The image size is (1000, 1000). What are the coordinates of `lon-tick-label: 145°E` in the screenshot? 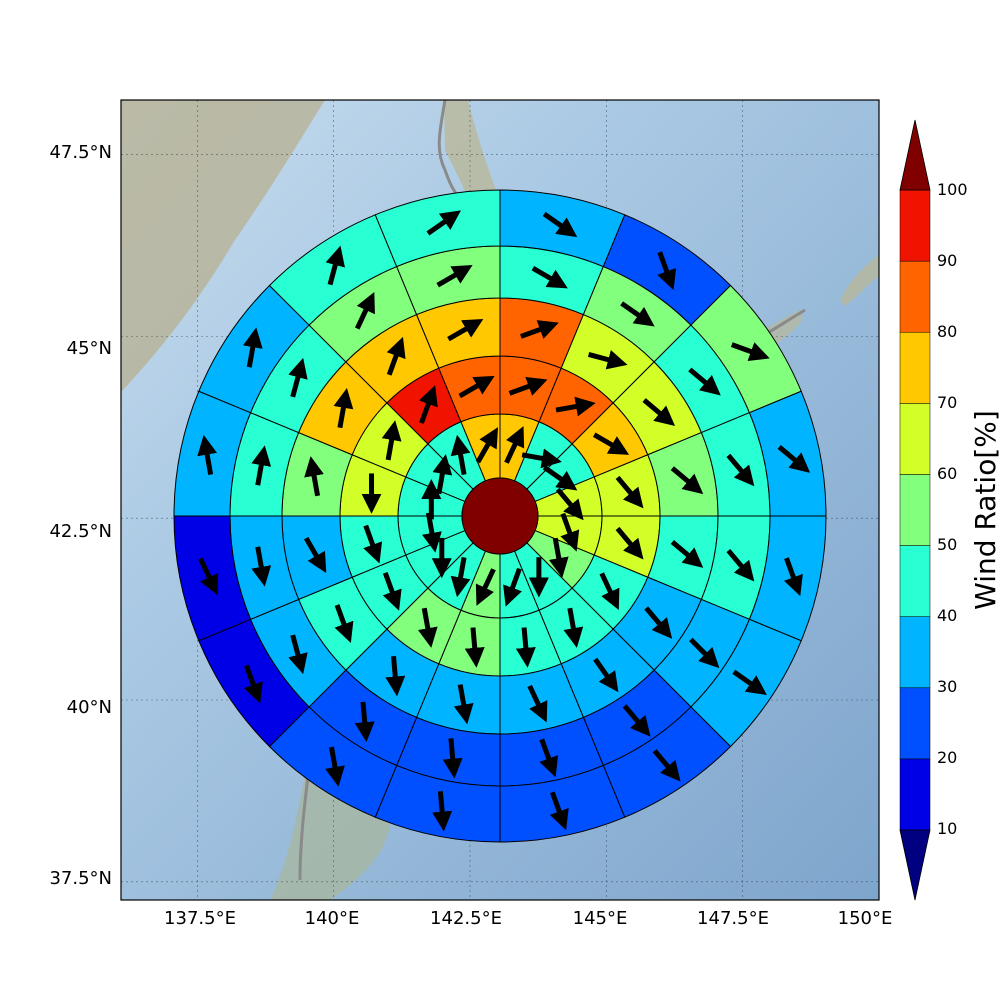 It's located at (600, 918).